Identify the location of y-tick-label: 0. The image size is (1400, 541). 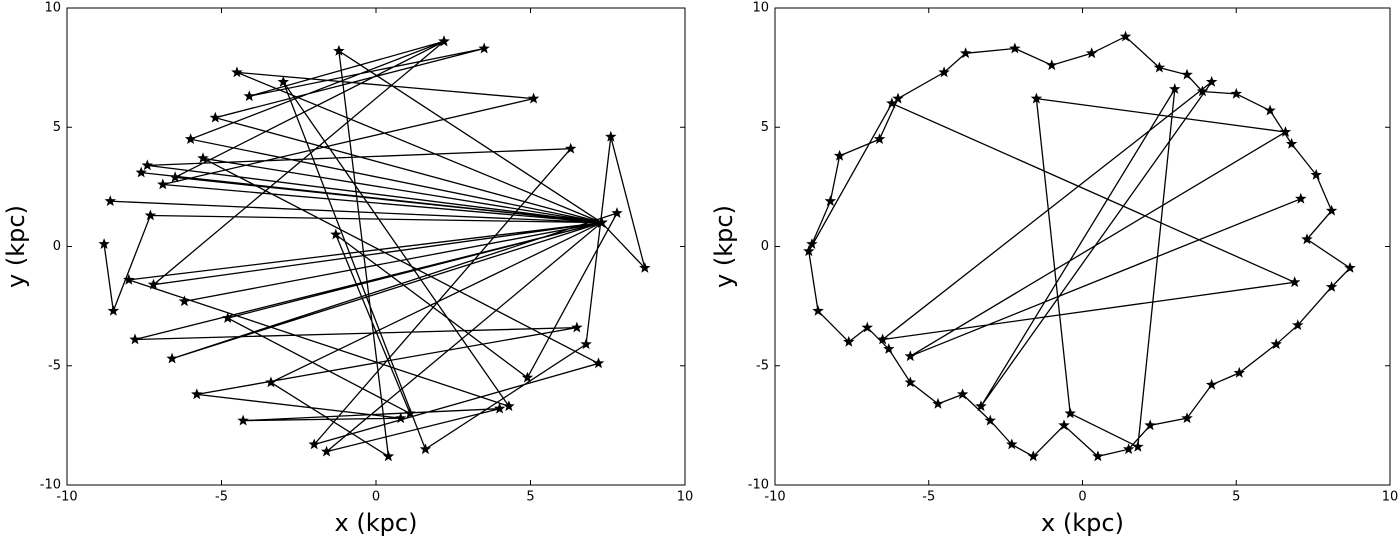
(765, 246).